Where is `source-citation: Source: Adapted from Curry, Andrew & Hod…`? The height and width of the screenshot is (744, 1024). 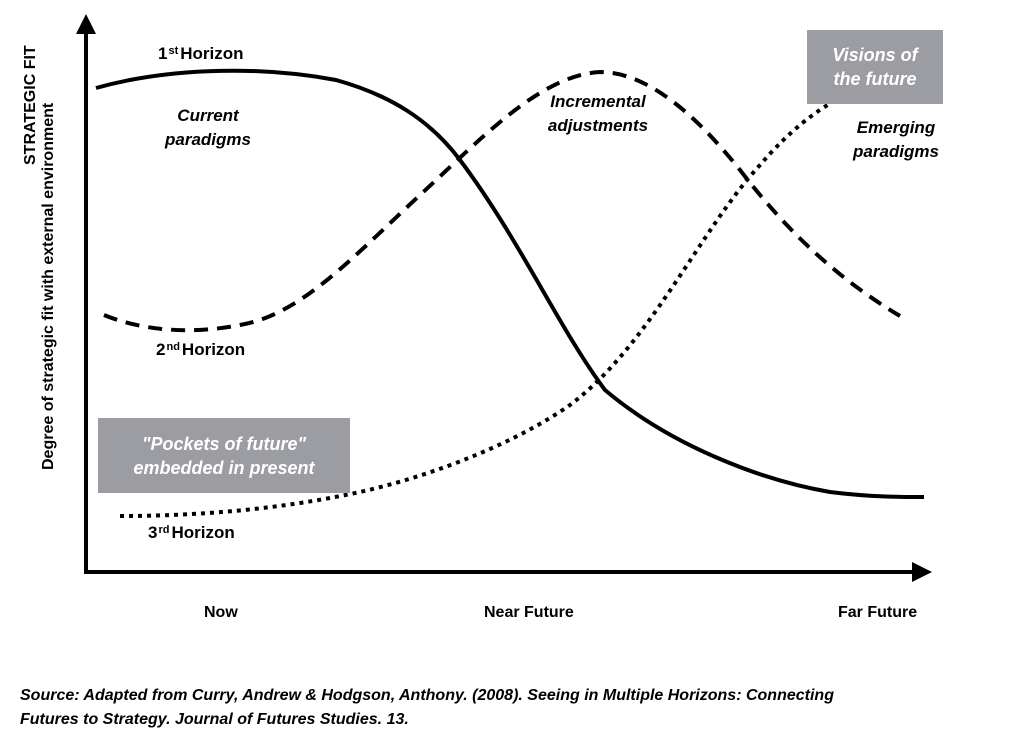
source-citation: Source: Adapted from Curry, Andrew & Hod… is located at coordinates (427, 707).